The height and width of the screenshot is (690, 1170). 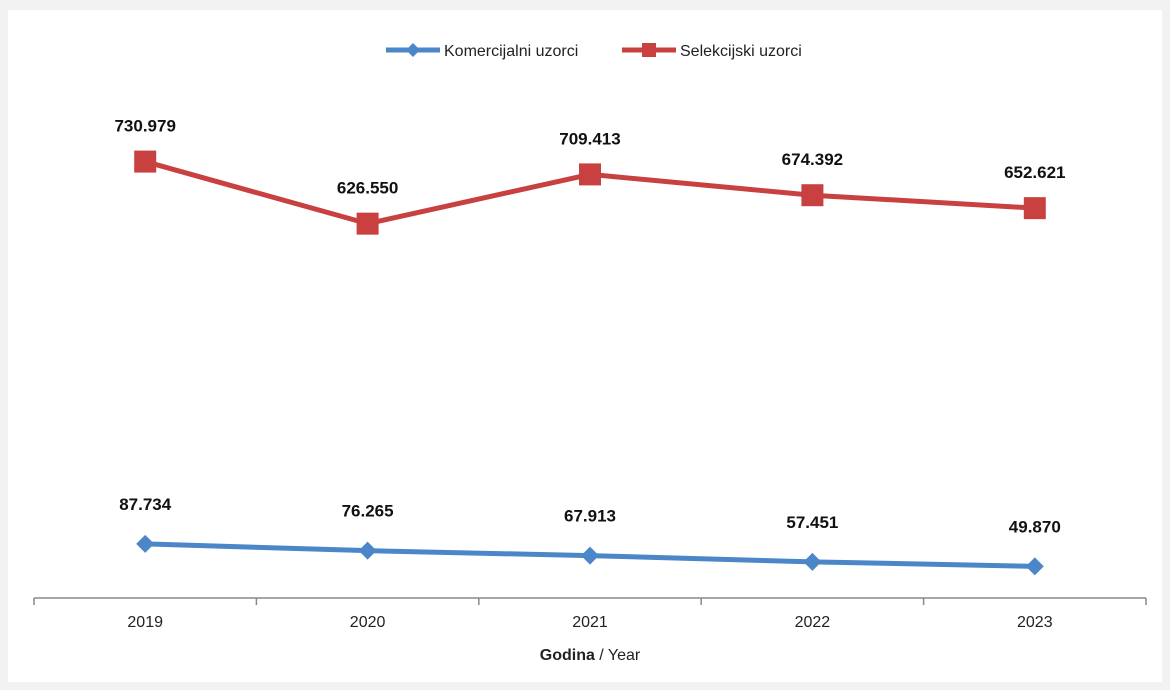 I want to click on x-tick-label-2021: 2021, so click(x=590, y=622).